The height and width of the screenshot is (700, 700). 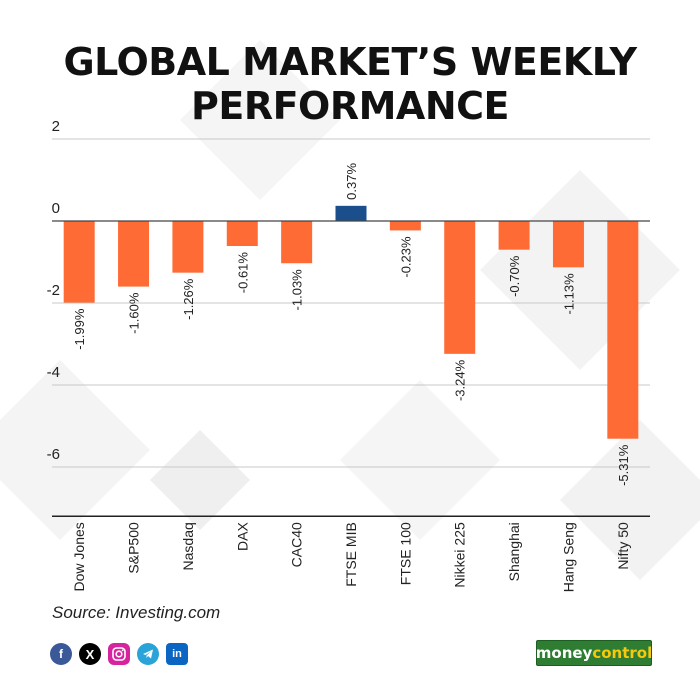 What do you see at coordinates (79, 556) in the screenshot?
I see `x-tick-label: Dow Jones` at bounding box center [79, 556].